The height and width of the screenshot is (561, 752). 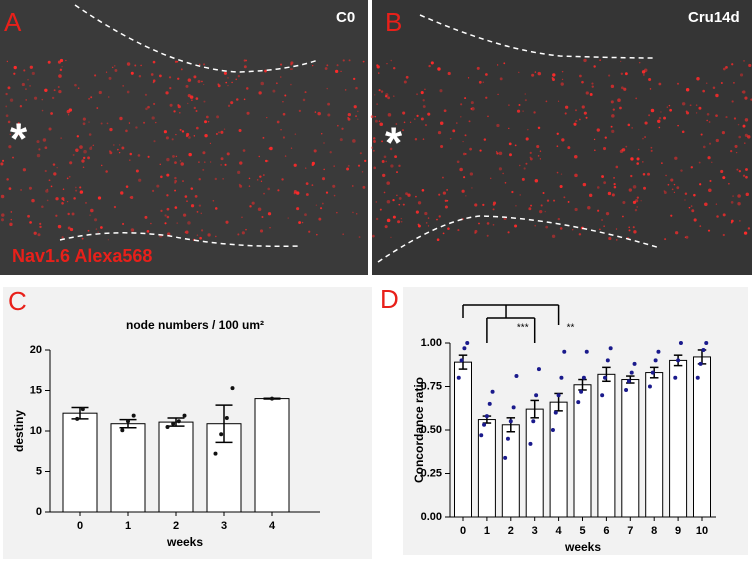 I want to click on x-tick-label: 5, so click(x=582, y=531).